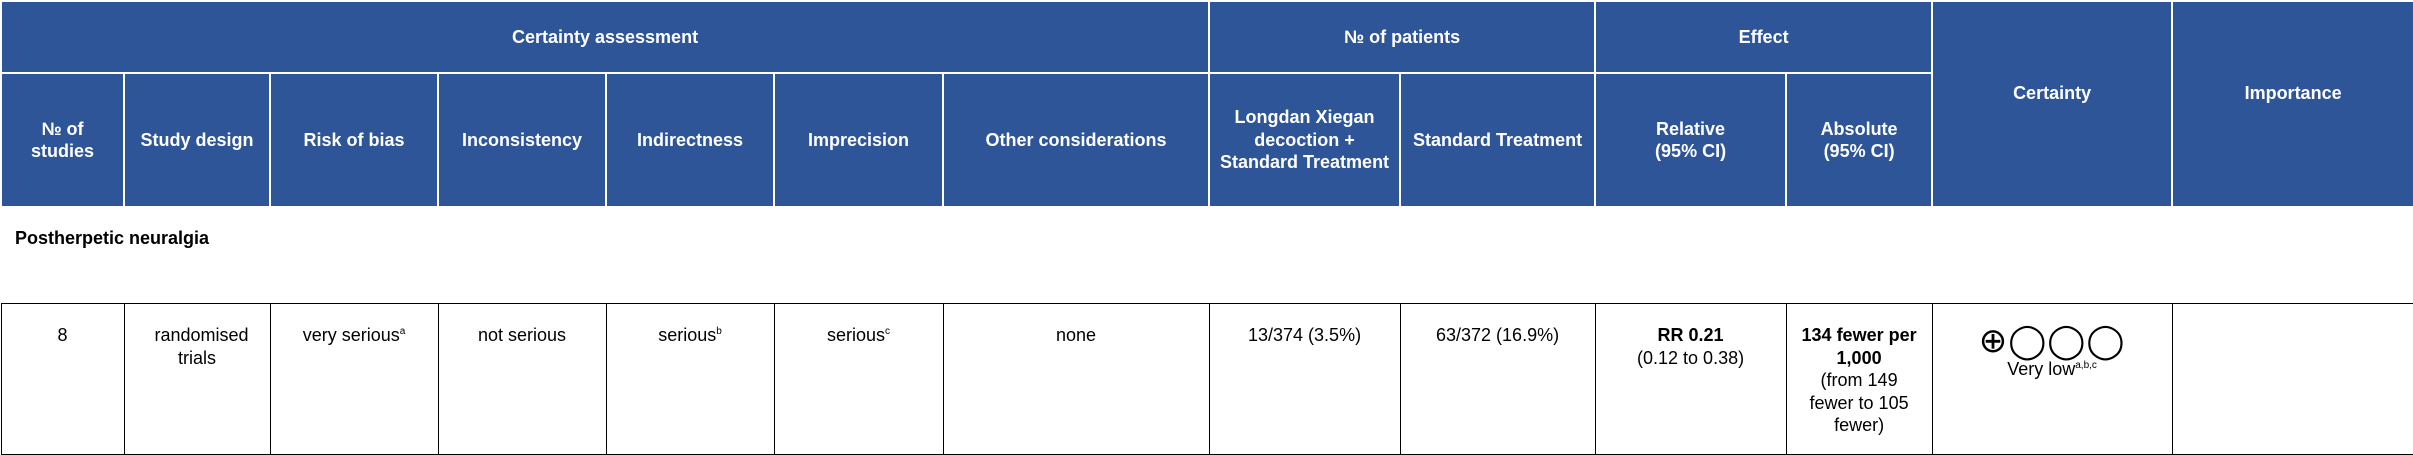 The image size is (2413, 455). What do you see at coordinates (690, 140) in the screenshot?
I see `column-header: Indirectness` at bounding box center [690, 140].